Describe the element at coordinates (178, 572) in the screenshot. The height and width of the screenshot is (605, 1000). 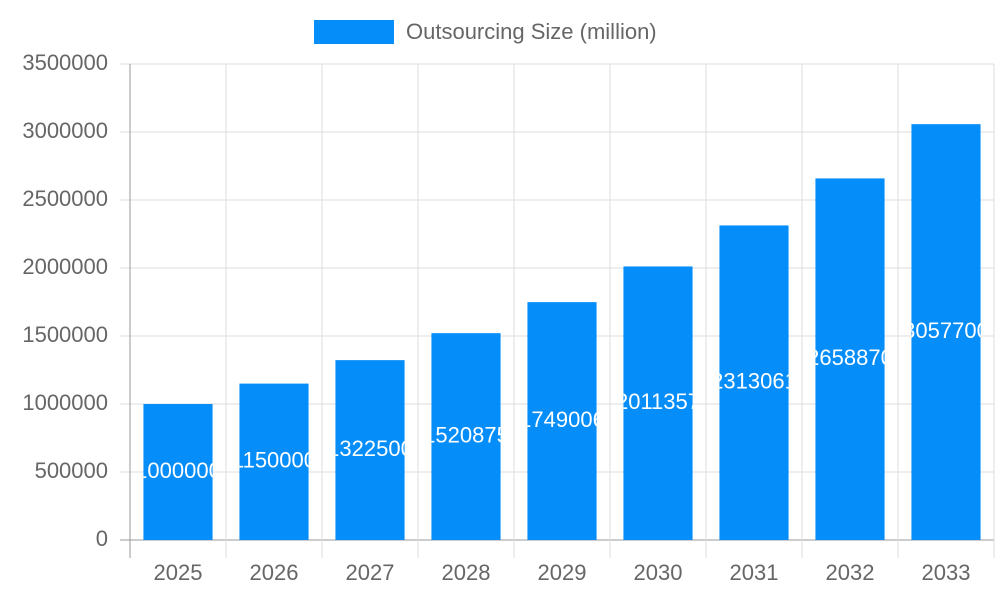
I see `x-tick-label: 2025` at that location.